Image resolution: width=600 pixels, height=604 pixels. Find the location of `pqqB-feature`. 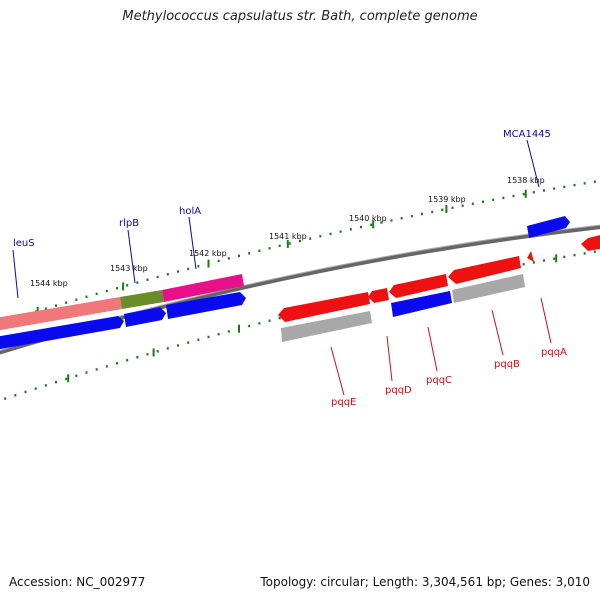

pqqB-feature is located at coordinates (484, 270).